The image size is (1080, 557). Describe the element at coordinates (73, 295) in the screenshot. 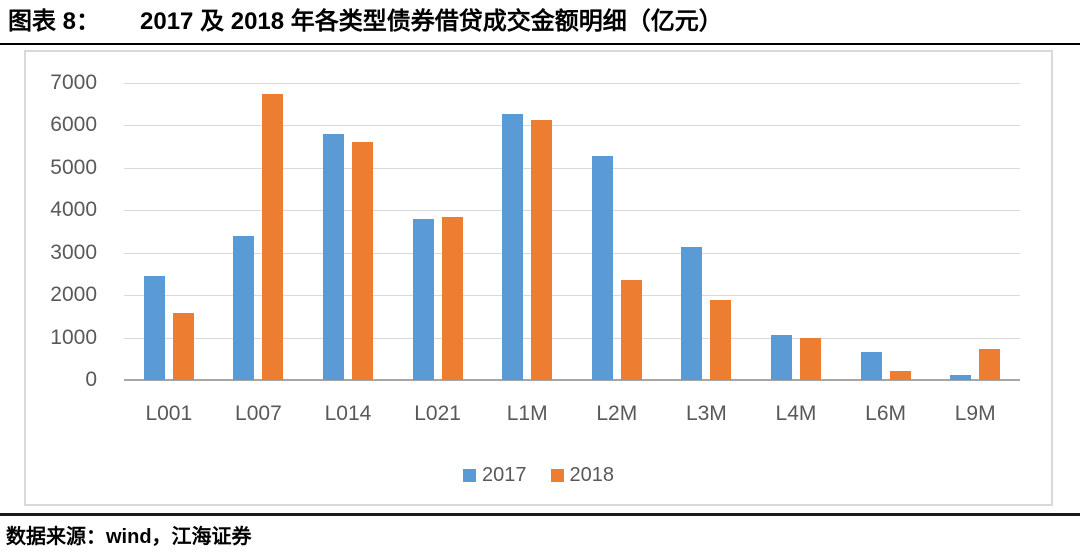

I see `y-tick-label: 2000` at that location.